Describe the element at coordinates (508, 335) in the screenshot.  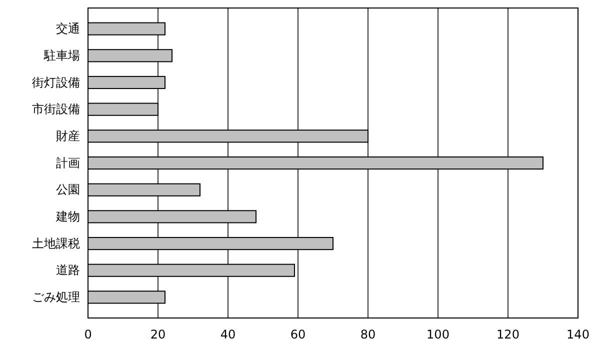
I see `x-tick-label: 120` at that location.